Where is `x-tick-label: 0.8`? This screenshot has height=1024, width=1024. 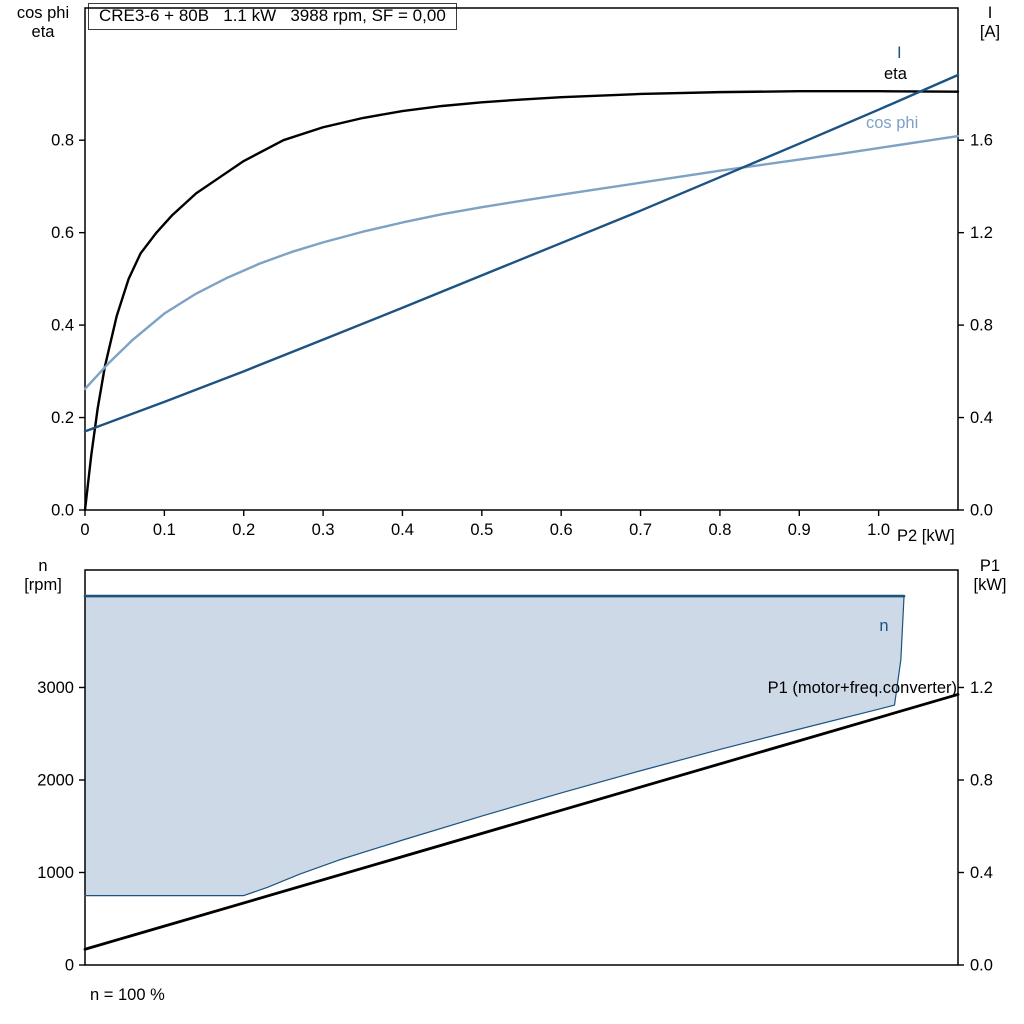
x-tick-label: 0.8 is located at coordinates (719, 530).